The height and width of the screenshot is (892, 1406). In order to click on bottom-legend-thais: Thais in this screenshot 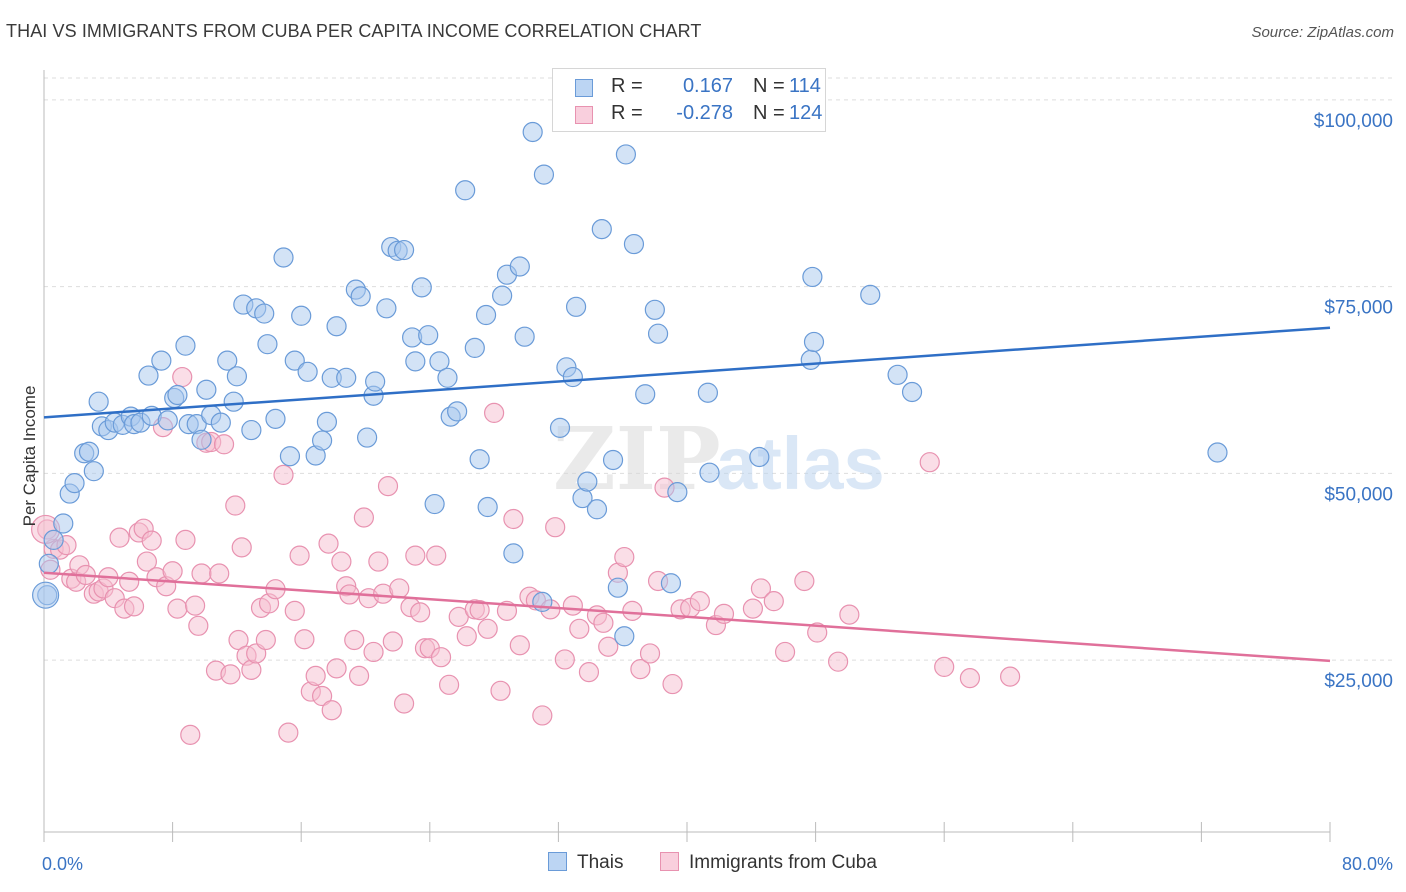, I will do `click(585, 863)`.